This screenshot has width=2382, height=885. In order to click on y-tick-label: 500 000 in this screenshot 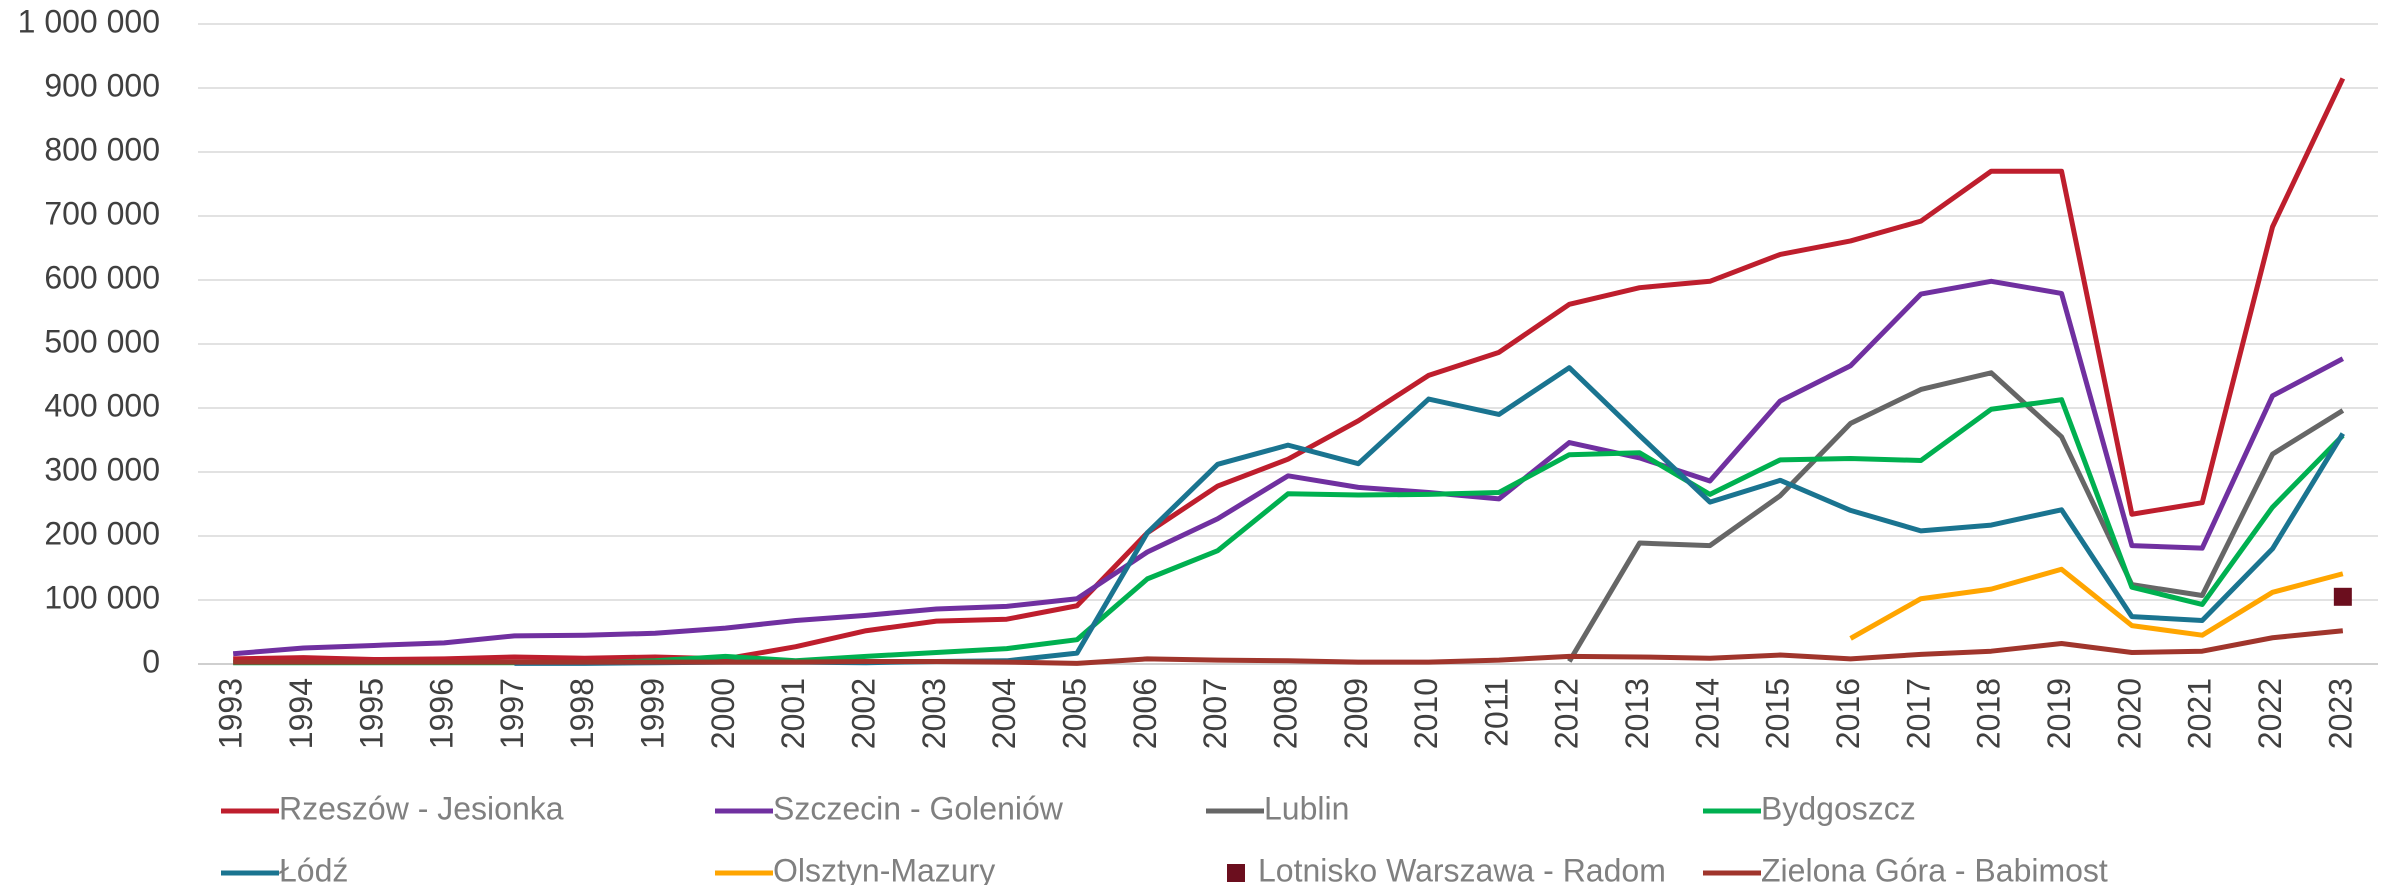, I will do `click(102, 341)`.